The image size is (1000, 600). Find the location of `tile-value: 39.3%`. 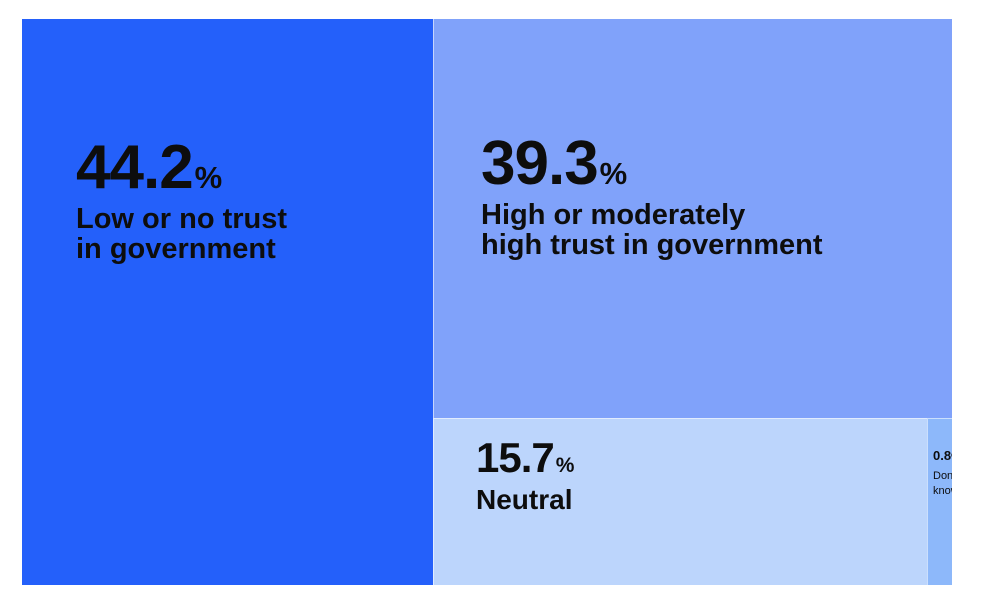

tile-value: 39.3% is located at coordinates (554, 163).